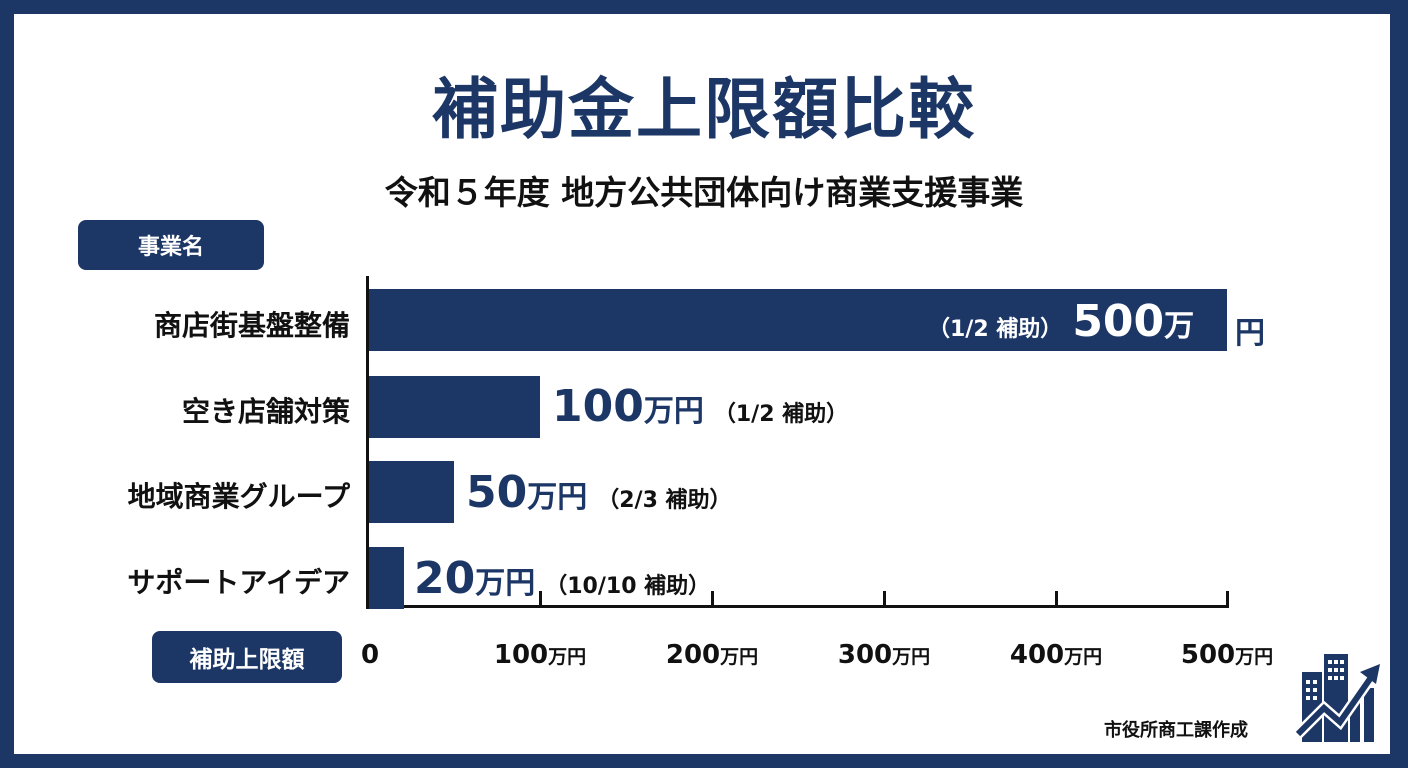 This screenshot has height=768, width=1408. Describe the element at coordinates (798, 320) in the screenshot. I see `bar-shotengai` at that location.